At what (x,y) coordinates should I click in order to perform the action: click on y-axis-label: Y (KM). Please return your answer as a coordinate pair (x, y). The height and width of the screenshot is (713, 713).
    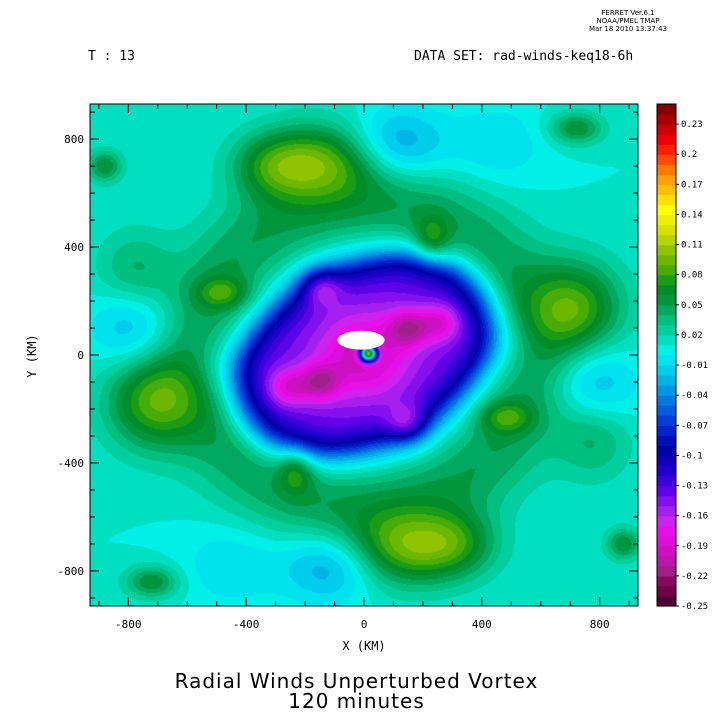
    Looking at the image, I should click on (32, 355).